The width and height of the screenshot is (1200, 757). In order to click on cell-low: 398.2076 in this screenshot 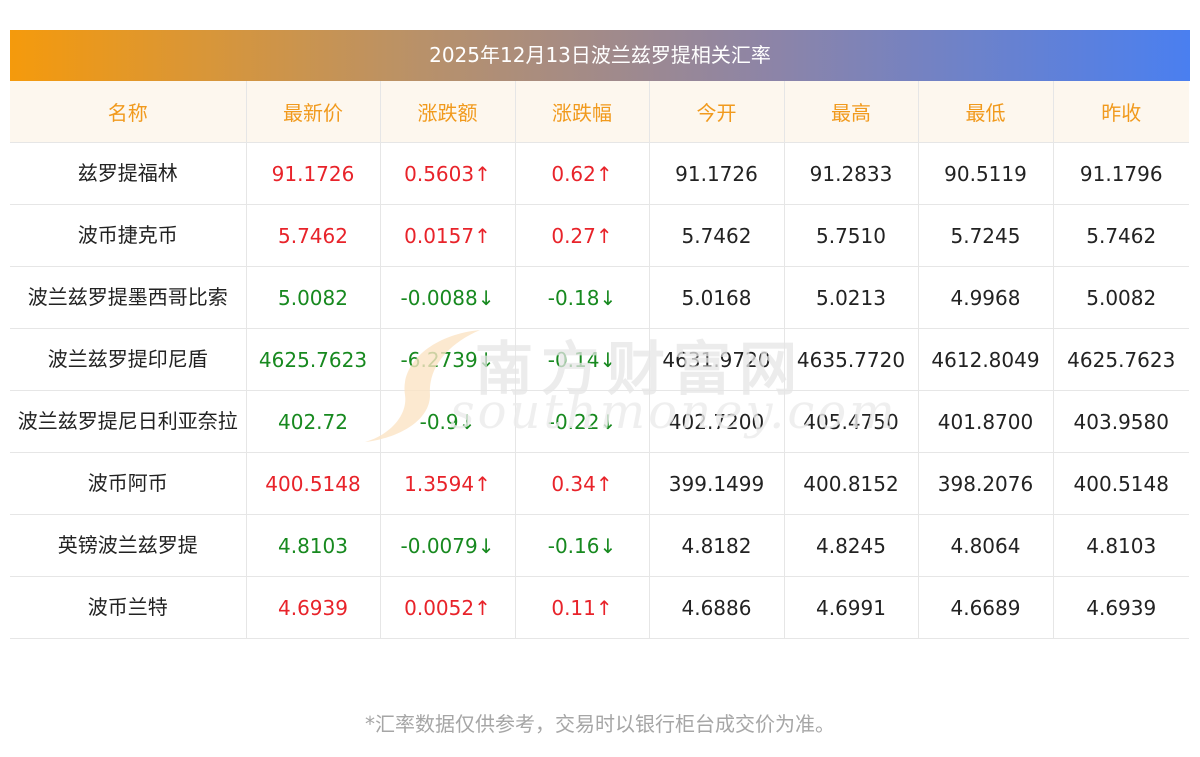, I will do `click(986, 483)`.